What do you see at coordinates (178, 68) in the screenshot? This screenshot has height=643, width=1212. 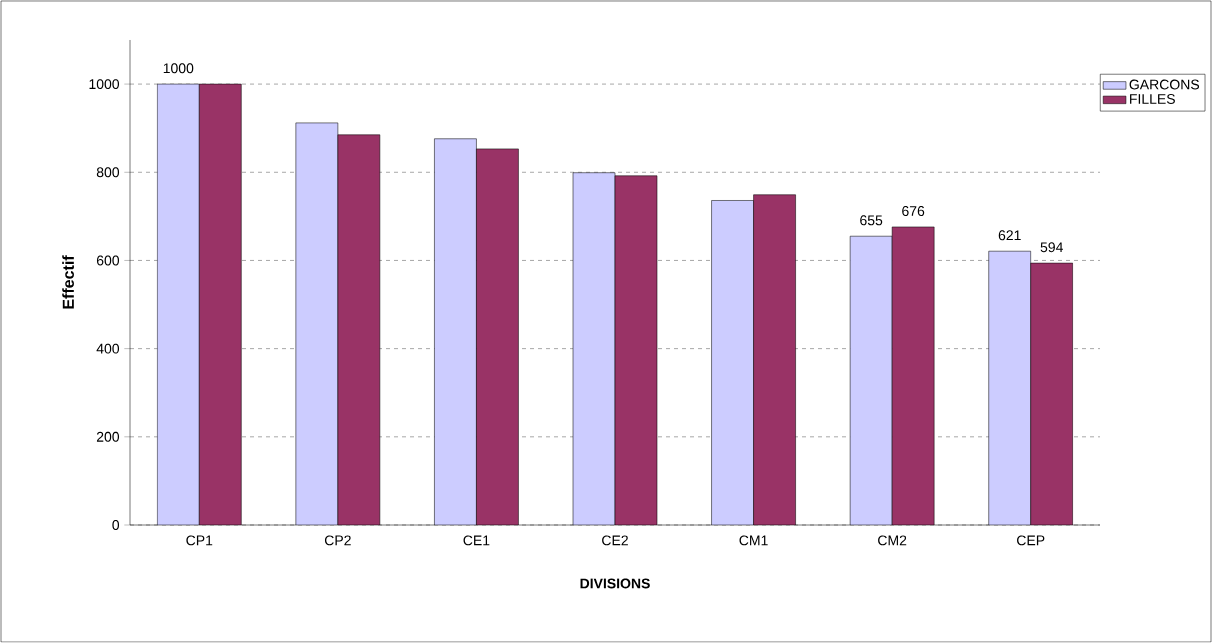 I see `data-label: 1000` at bounding box center [178, 68].